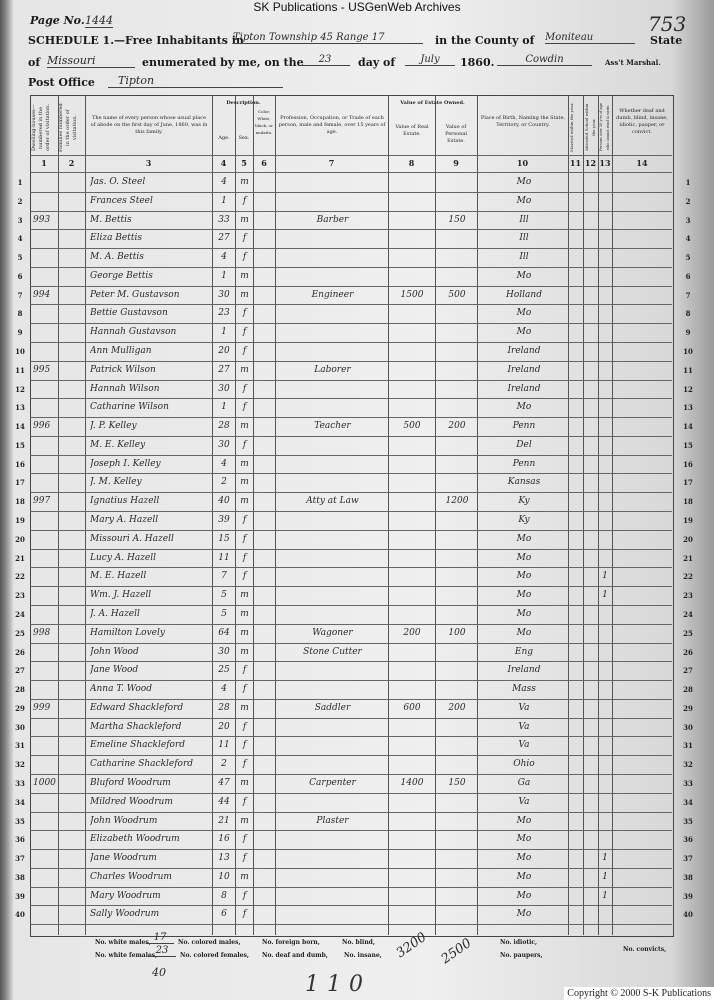  What do you see at coordinates (457, 501) in the screenshot?
I see `personal-estate-value: 1200` at bounding box center [457, 501].